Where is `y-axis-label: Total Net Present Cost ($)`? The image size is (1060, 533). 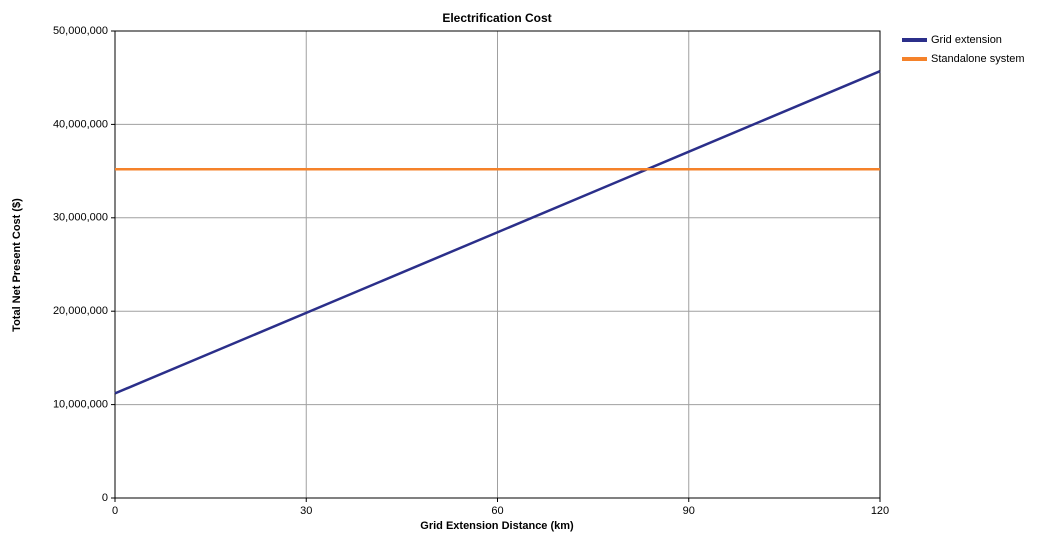 y-axis-label: Total Net Present Cost ($) is located at coordinates (17, 265).